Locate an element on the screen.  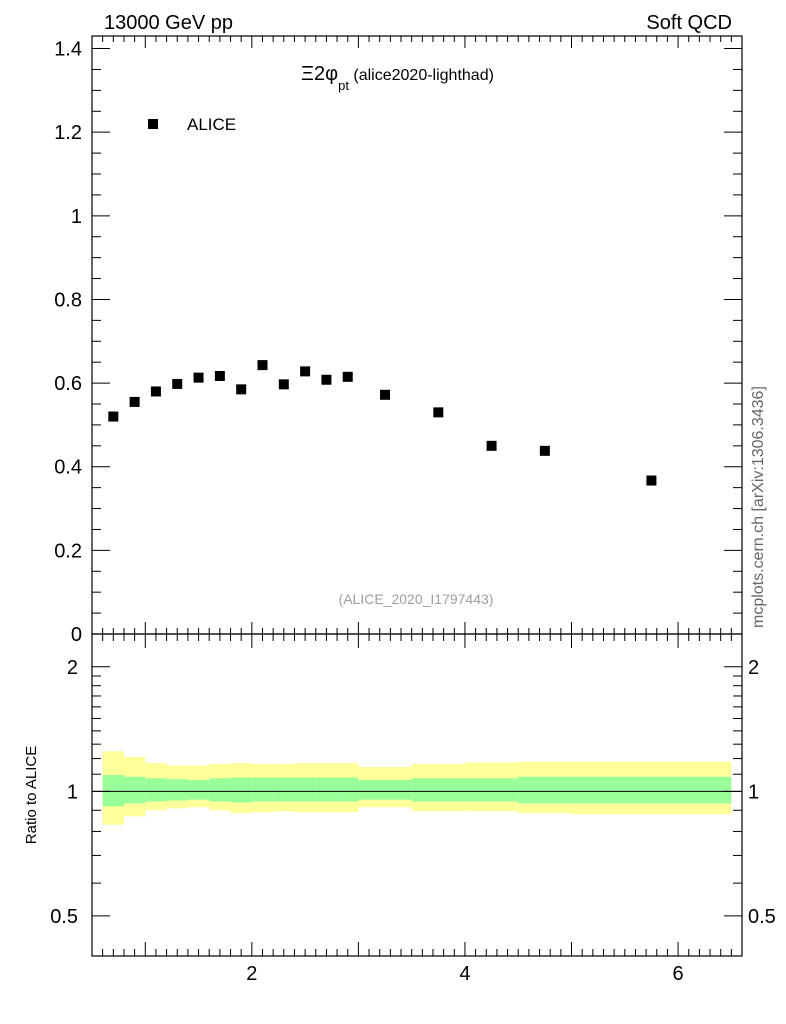
legend-marker is located at coordinates (153, 124).